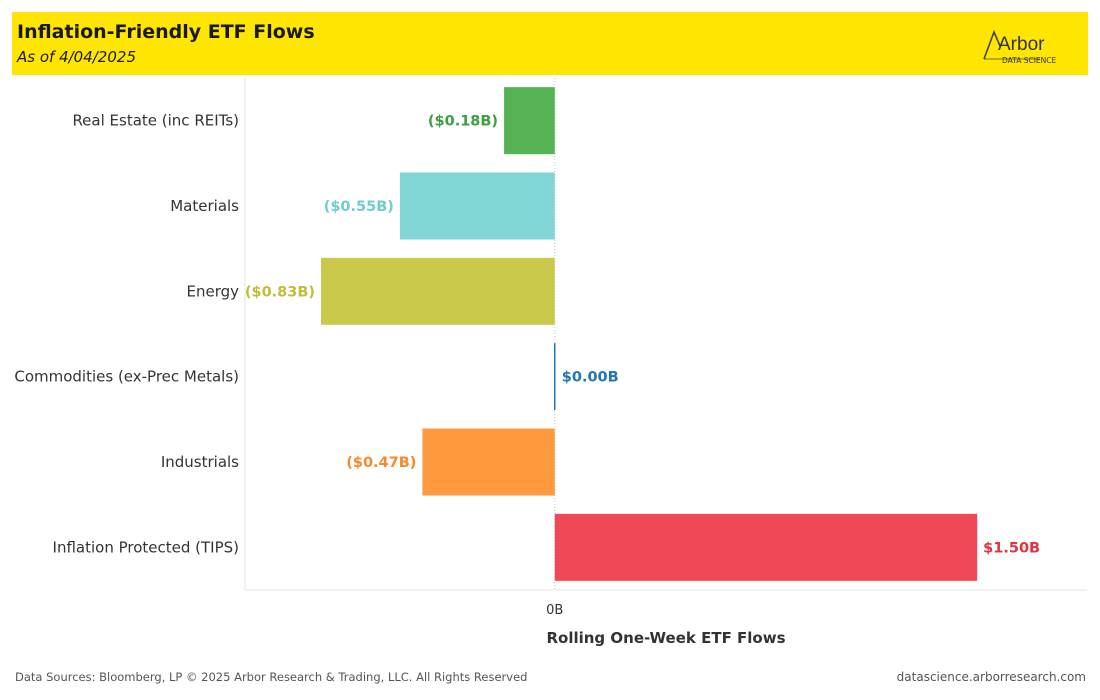 This screenshot has width=1100, height=700. What do you see at coordinates (212, 291) in the screenshot?
I see `category-label: Energy` at bounding box center [212, 291].